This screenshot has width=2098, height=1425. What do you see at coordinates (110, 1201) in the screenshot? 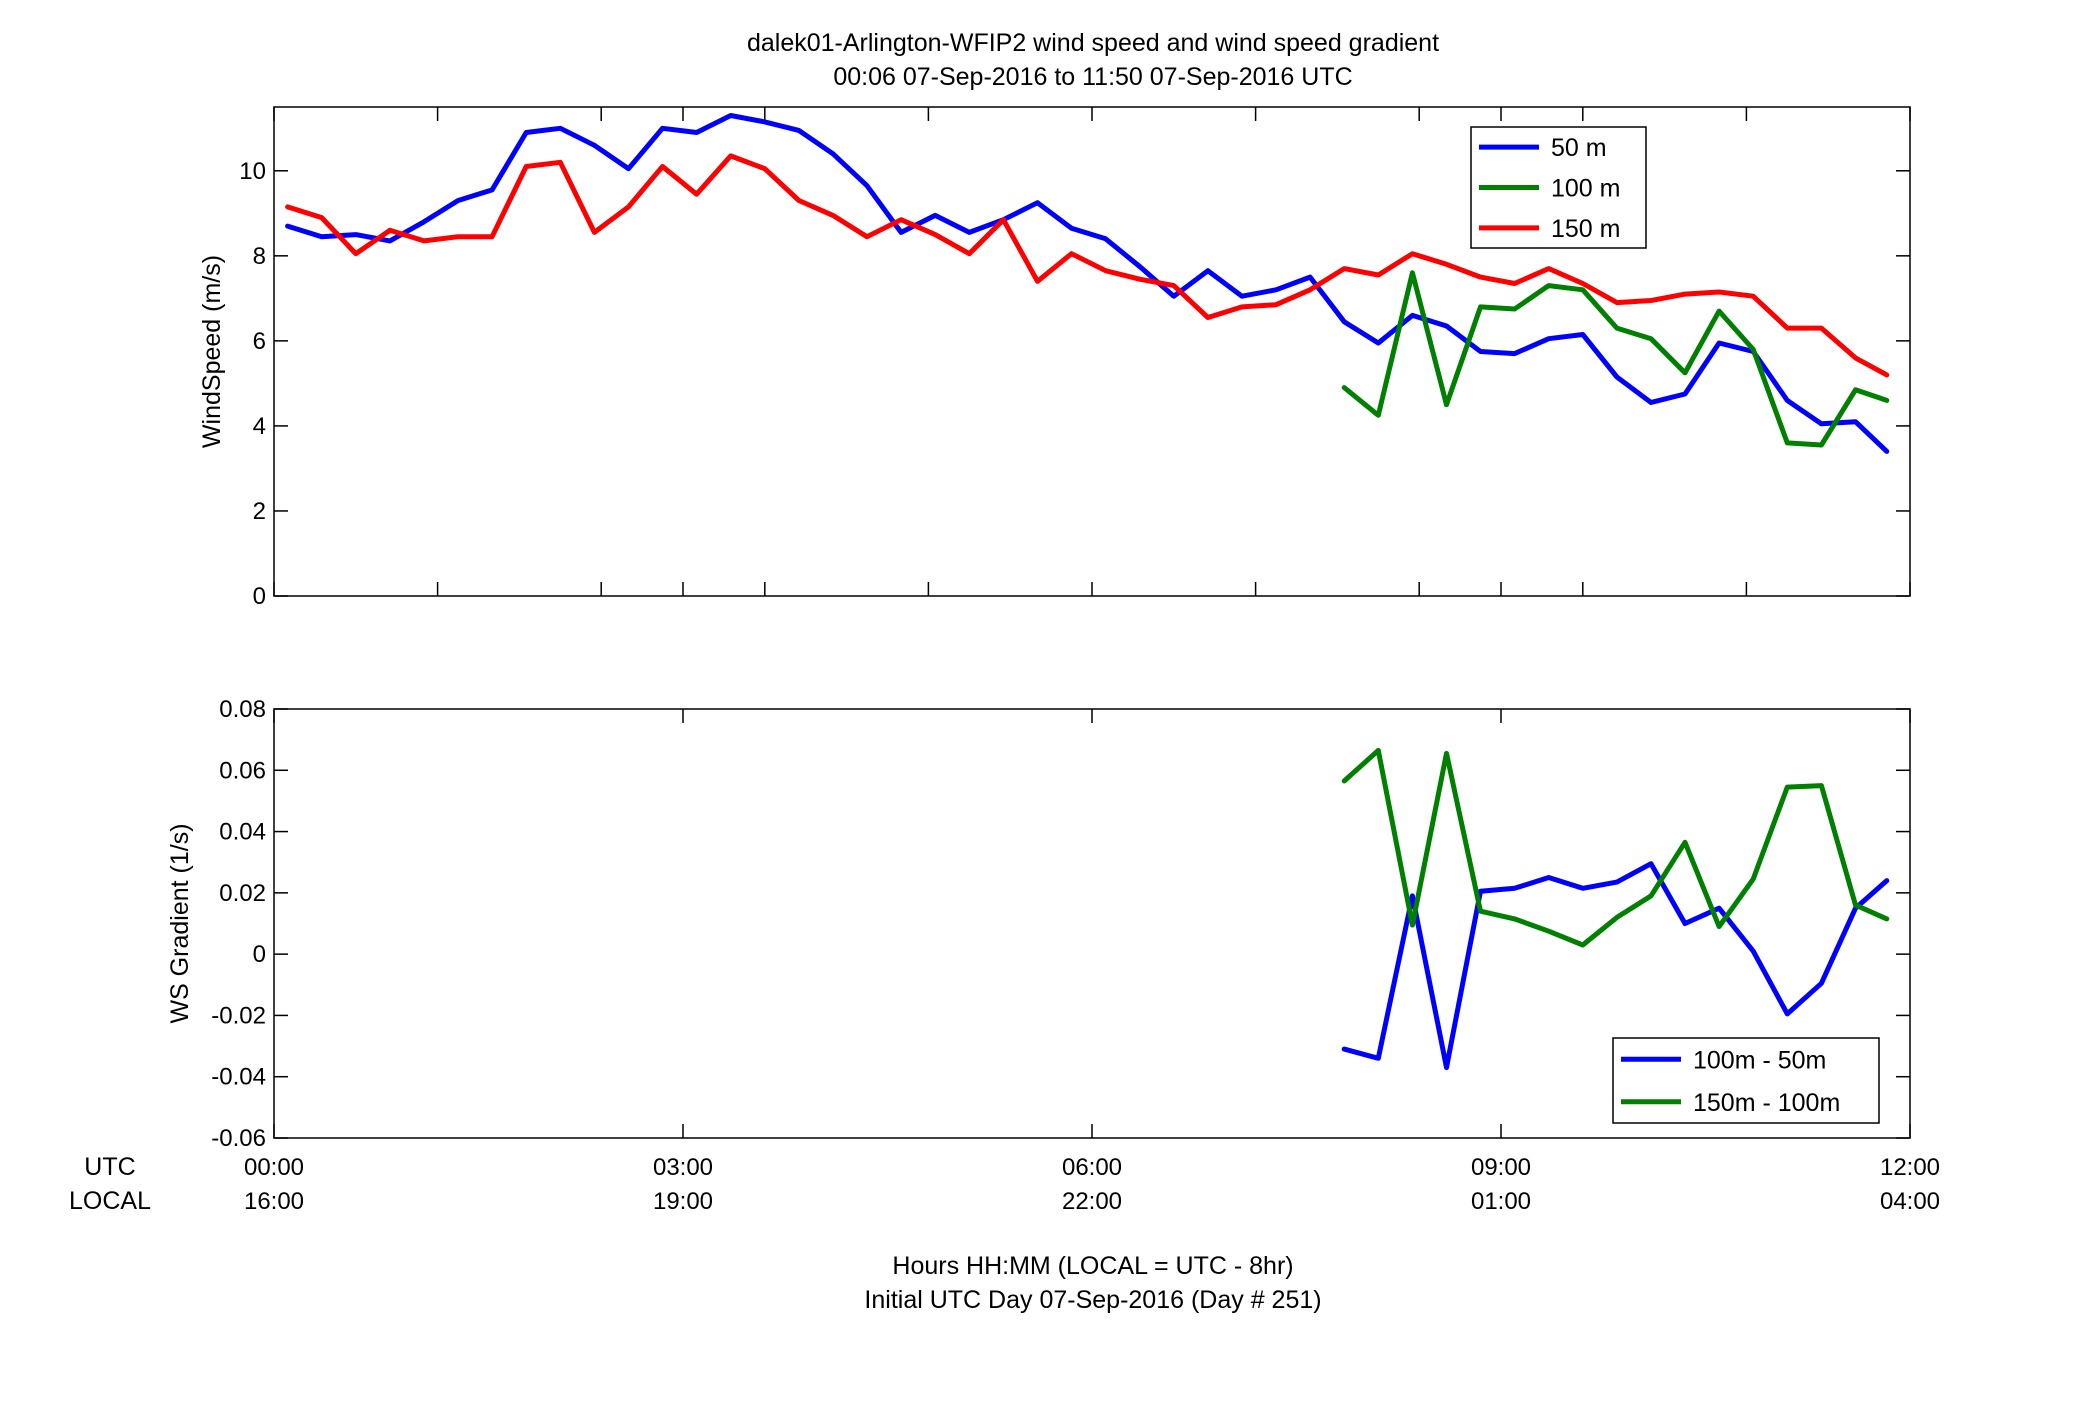
I see `local-row-label: LOCAL` at bounding box center [110, 1201].